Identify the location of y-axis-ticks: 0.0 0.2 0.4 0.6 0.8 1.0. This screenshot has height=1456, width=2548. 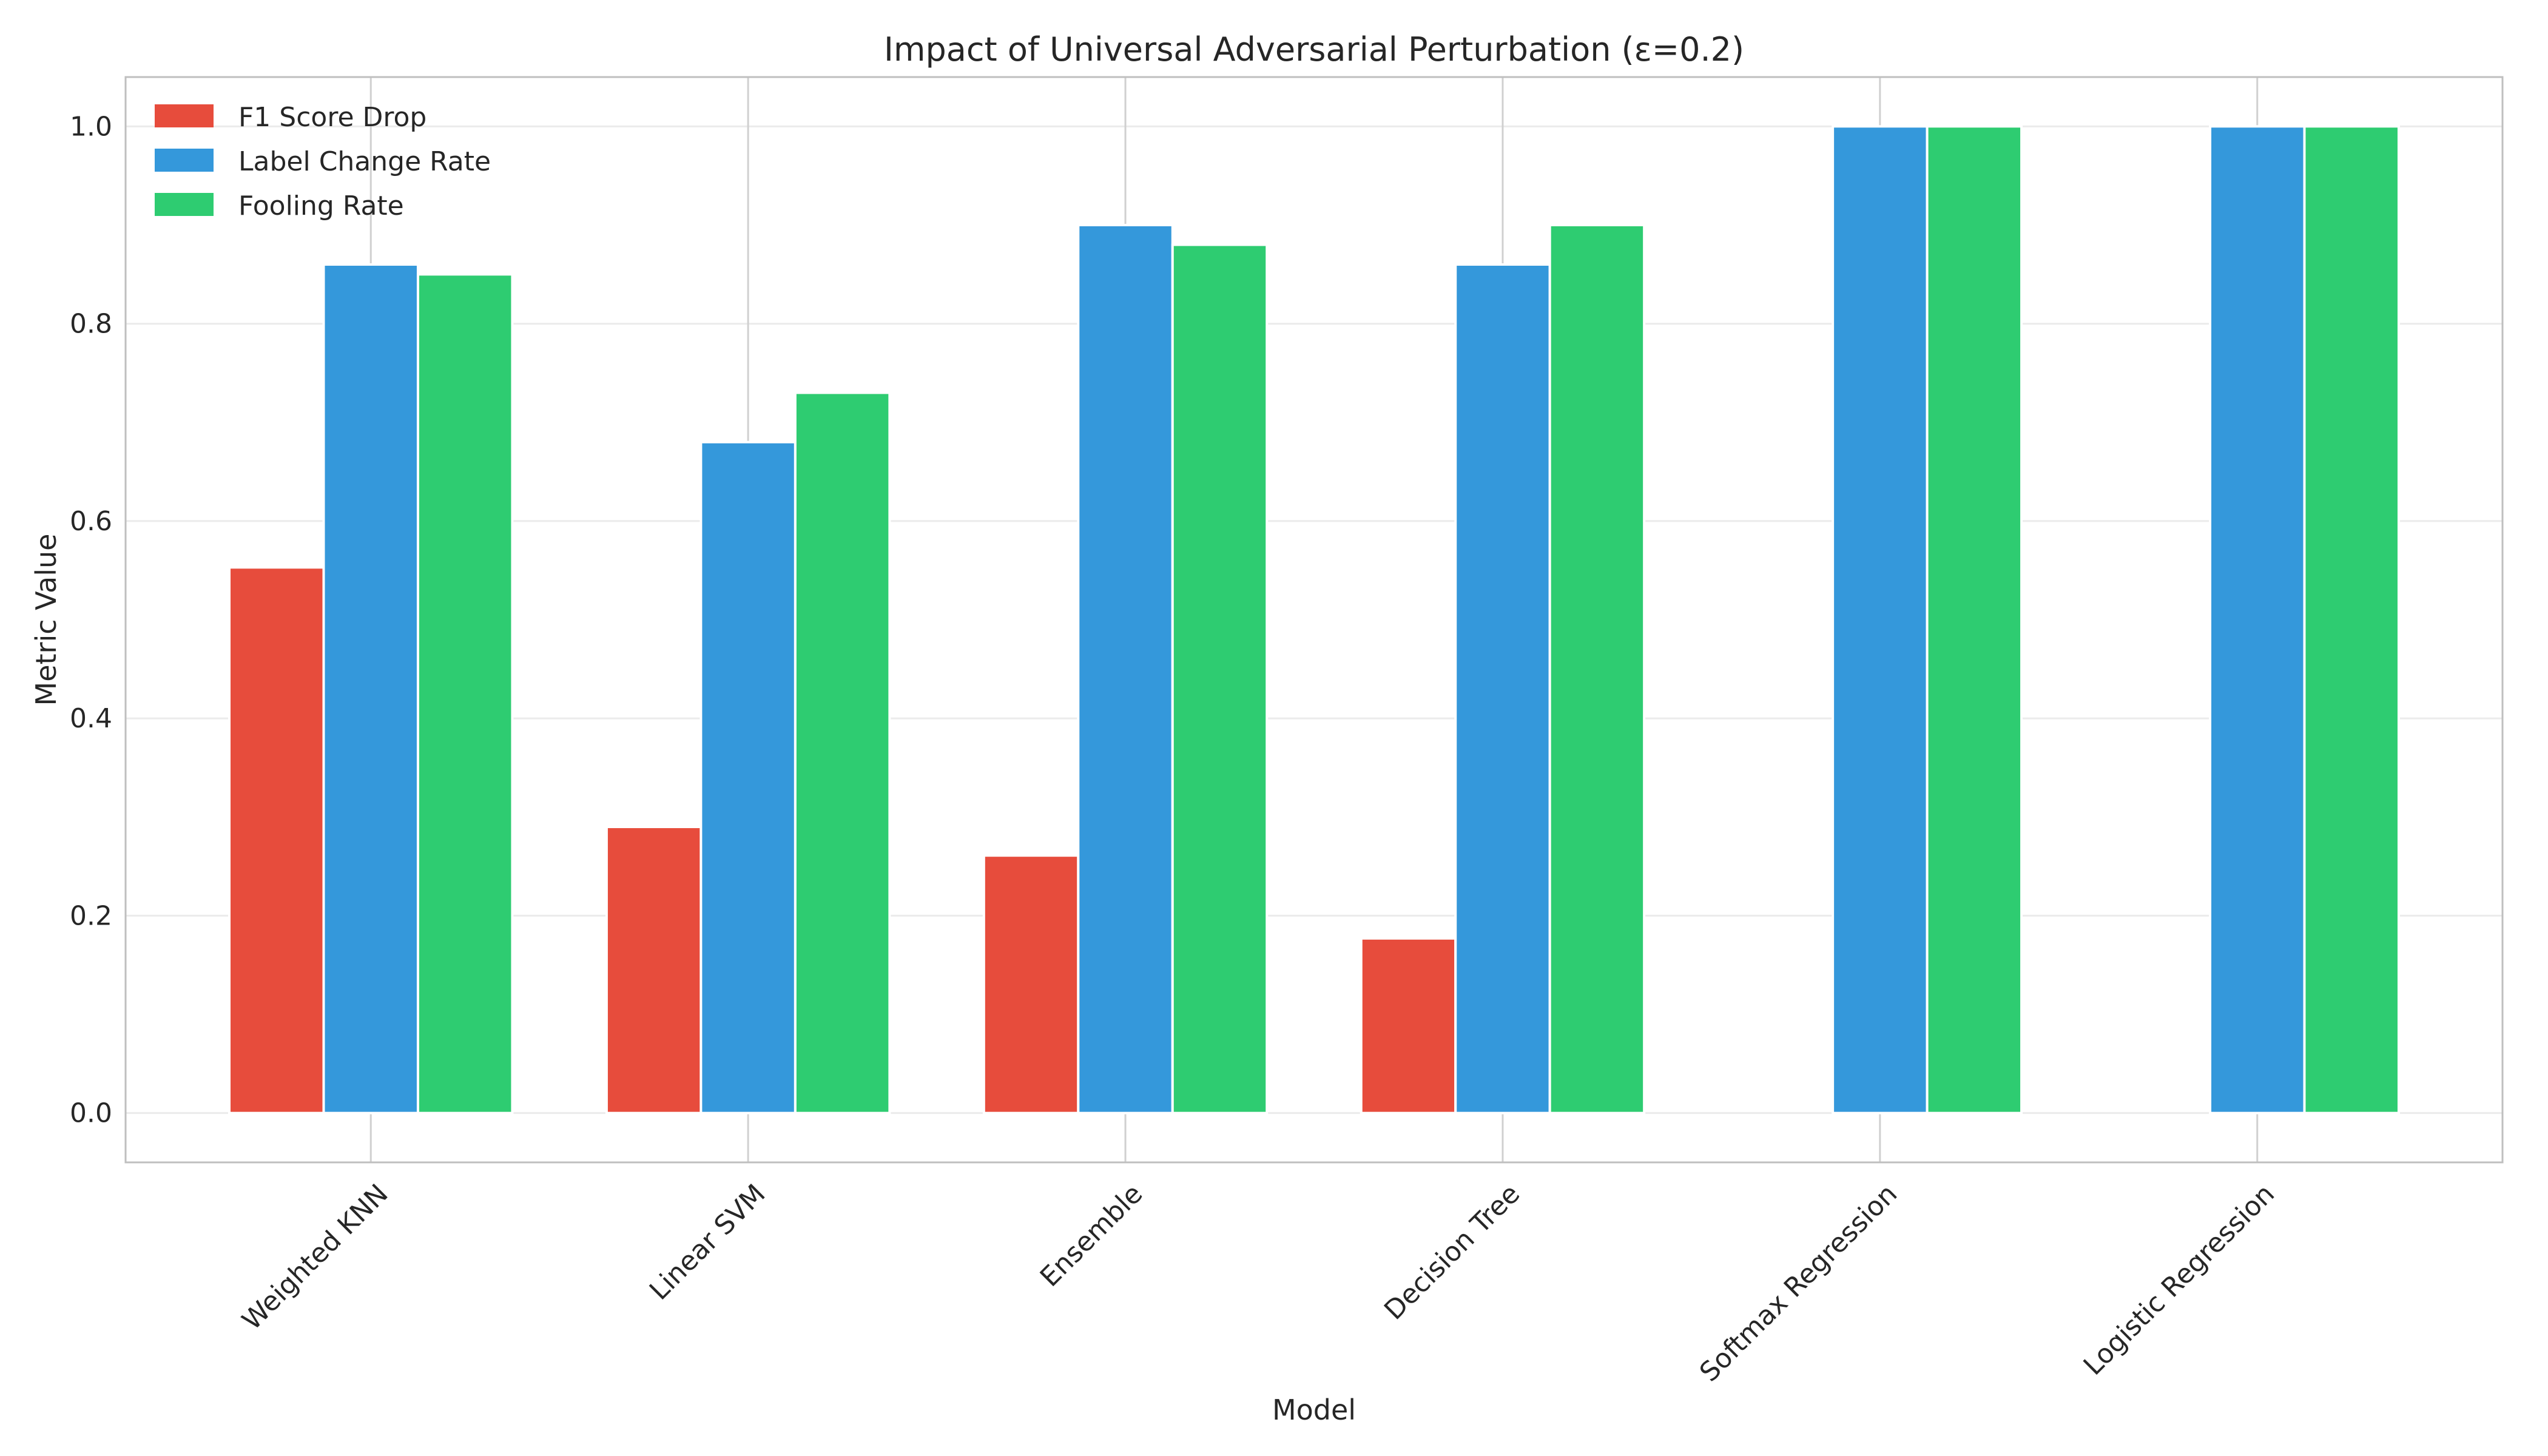
(91, 619).